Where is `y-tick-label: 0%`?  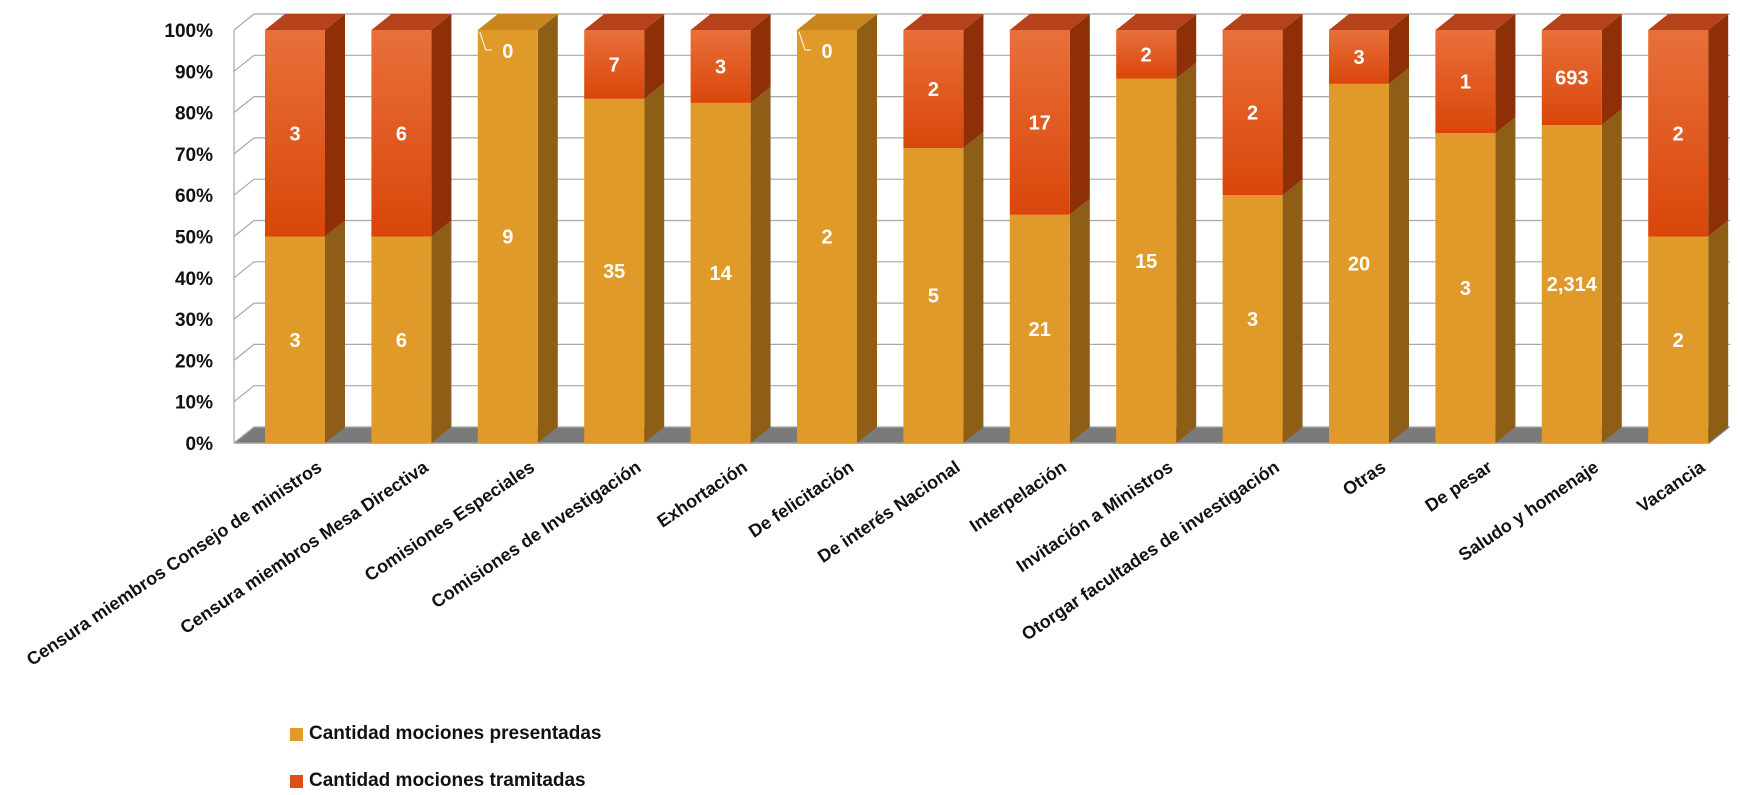
y-tick-label: 0% is located at coordinates (200, 444).